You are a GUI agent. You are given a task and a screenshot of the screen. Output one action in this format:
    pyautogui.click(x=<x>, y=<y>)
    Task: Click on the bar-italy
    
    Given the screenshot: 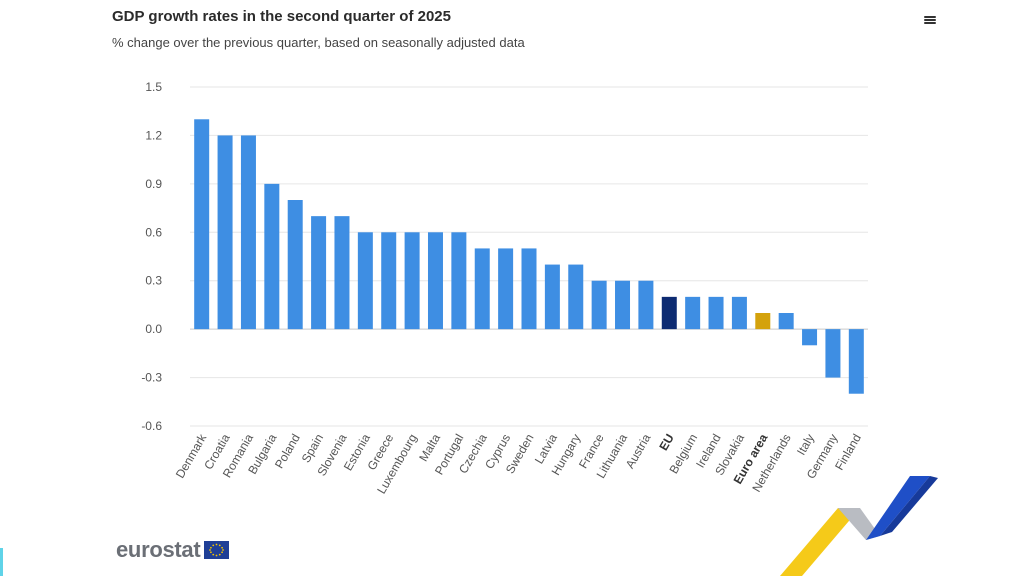 What is the action you would take?
    pyautogui.click(x=810, y=337)
    